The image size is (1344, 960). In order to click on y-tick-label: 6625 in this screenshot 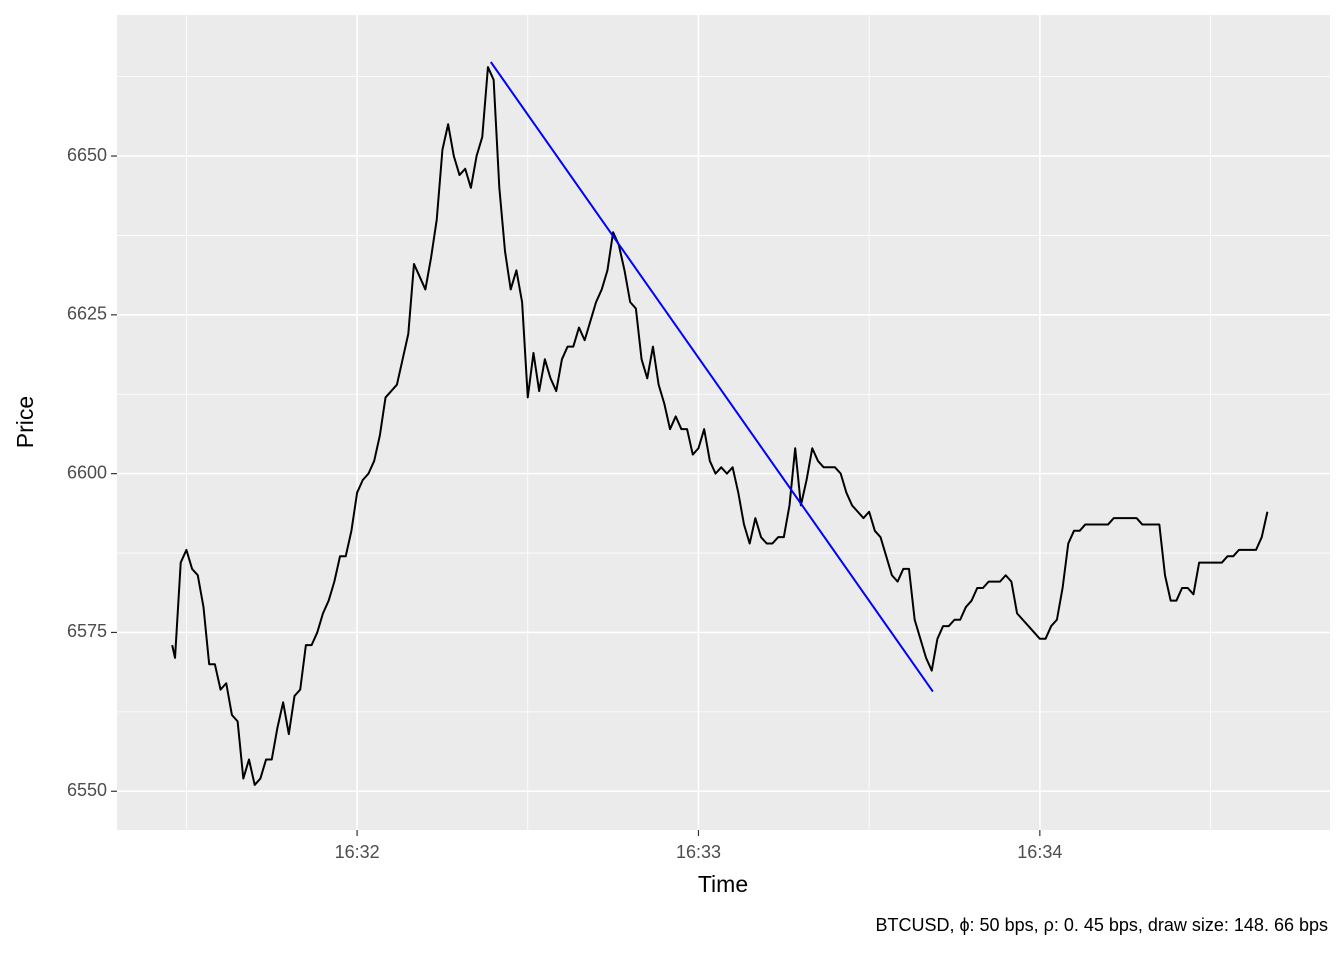, I will do `click(87, 314)`.